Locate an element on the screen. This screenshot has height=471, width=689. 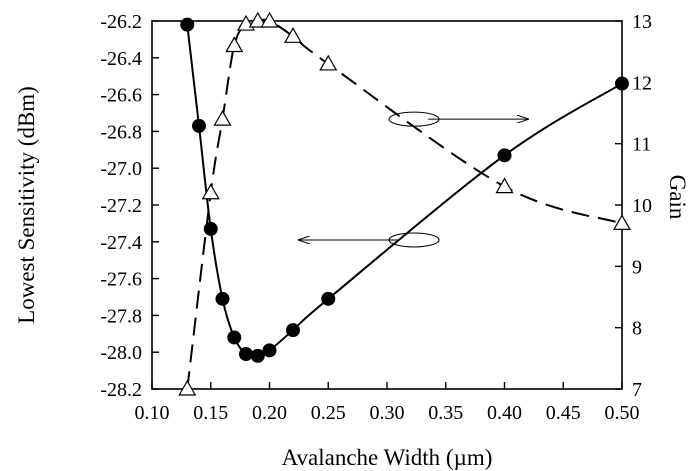
x-tick-label: 0.10 is located at coordinates (152, 413).